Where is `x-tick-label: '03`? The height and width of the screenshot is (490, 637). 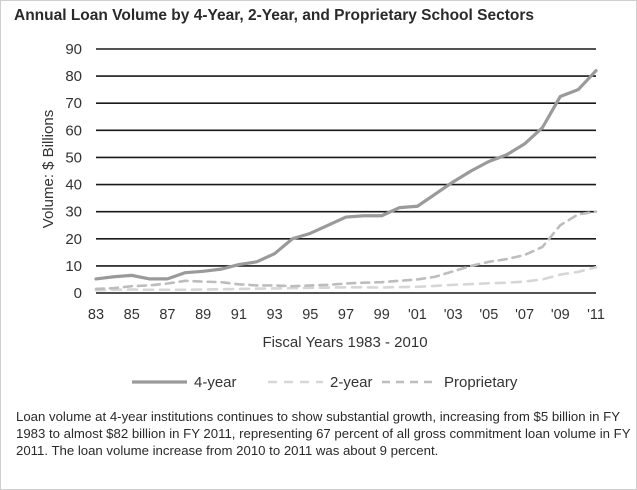 x-tick-label: '03 is located at coordinates (453, 315).